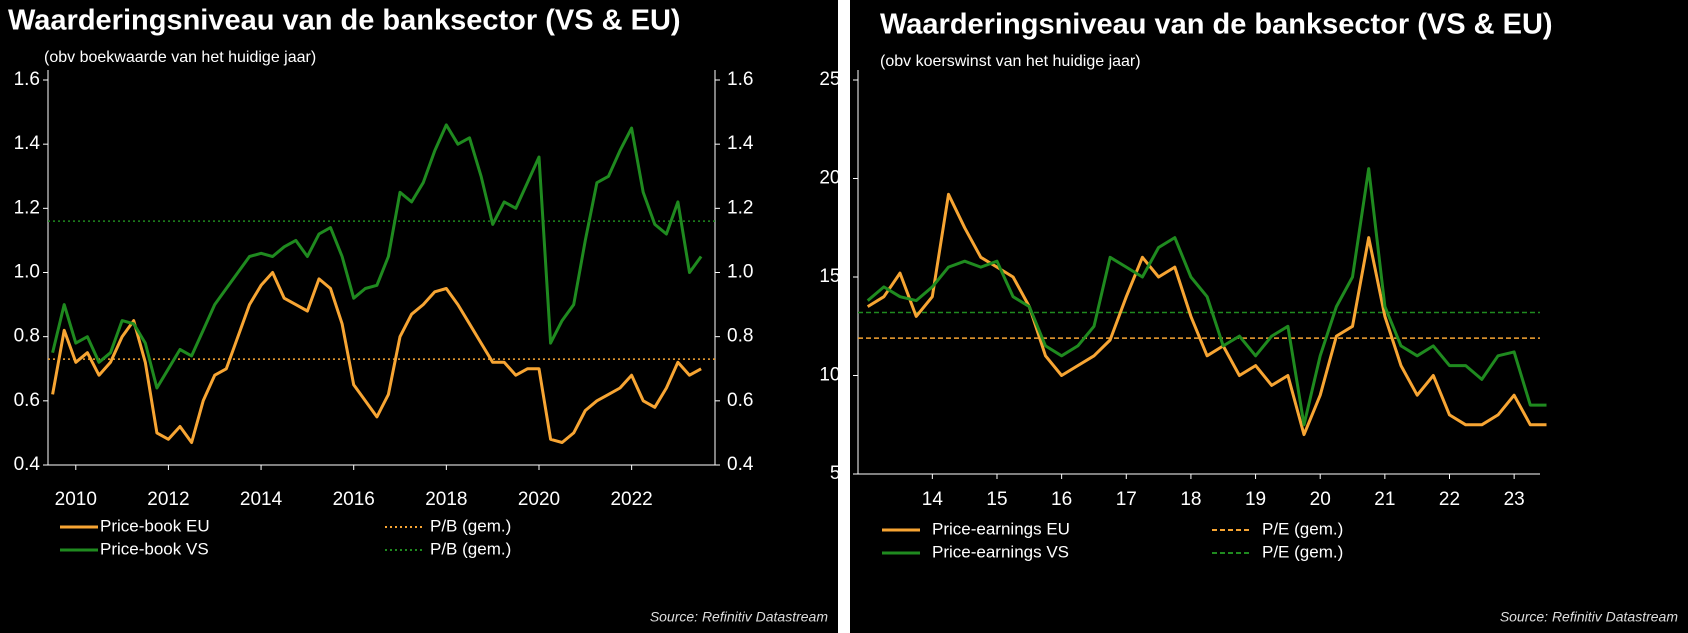 The height and width of the screenshot is (633, 1688). Describe the element at coordinates (1320, 499) in the screenshot. I see `x-tick-label: 20` at that location.